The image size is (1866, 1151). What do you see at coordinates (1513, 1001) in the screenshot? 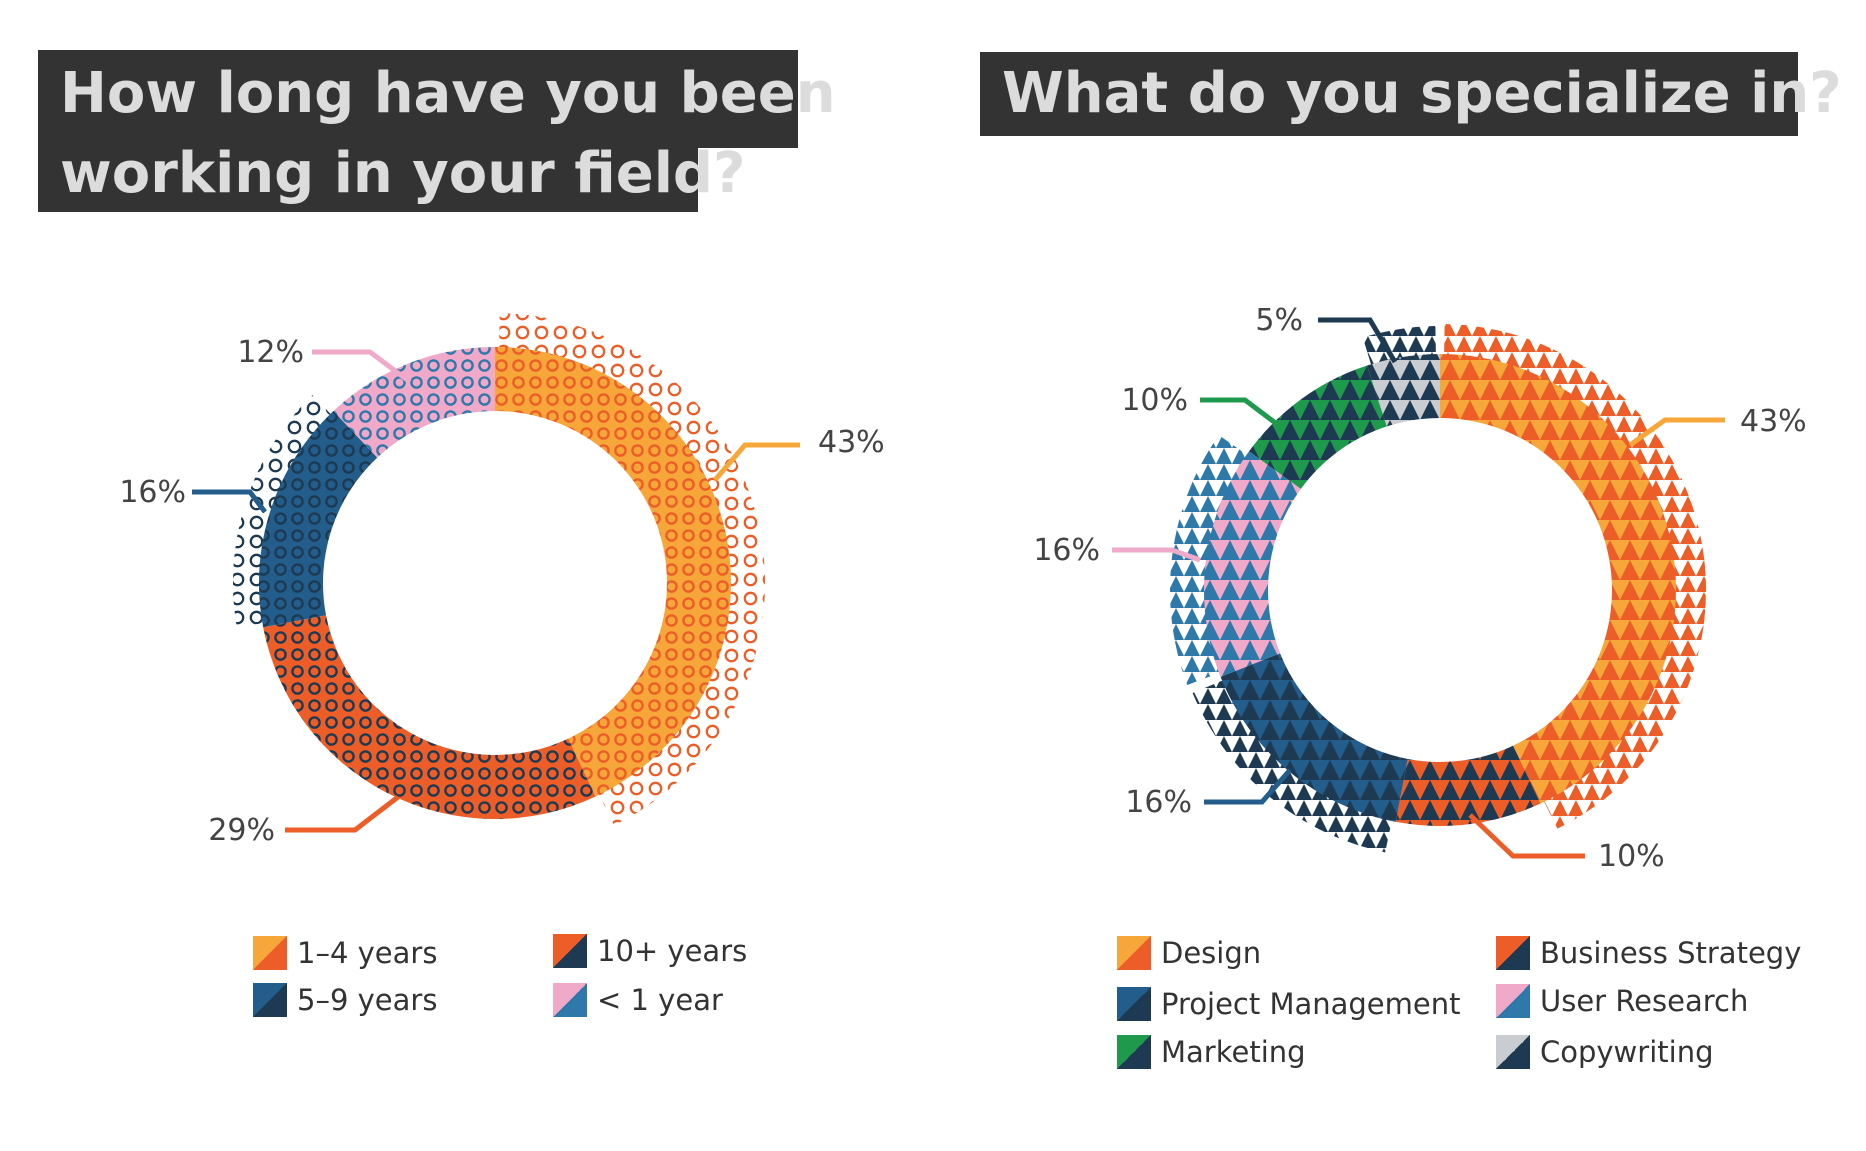
I see `legend-swatch-user-research` at bounding box center [1513, 1001].